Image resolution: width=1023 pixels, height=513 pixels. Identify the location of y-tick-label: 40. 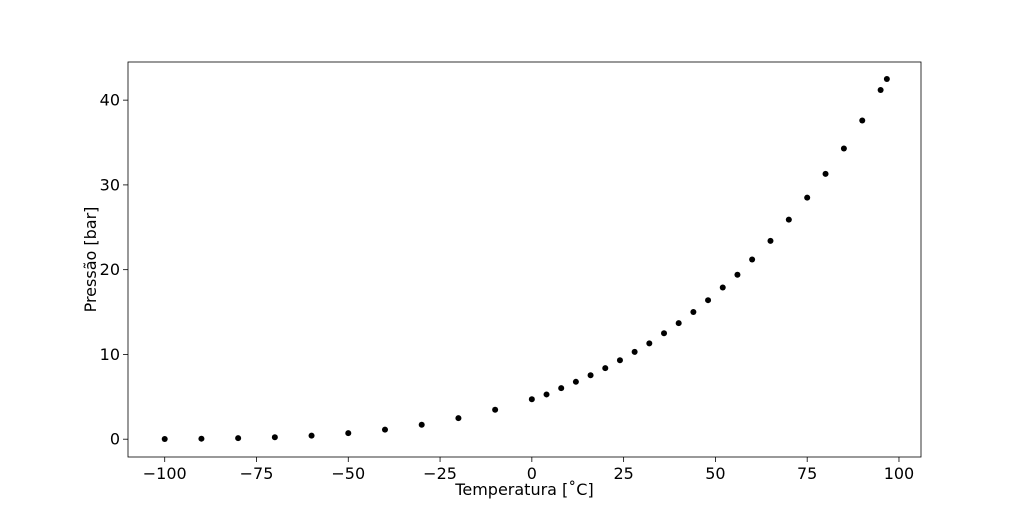
(110, 100).